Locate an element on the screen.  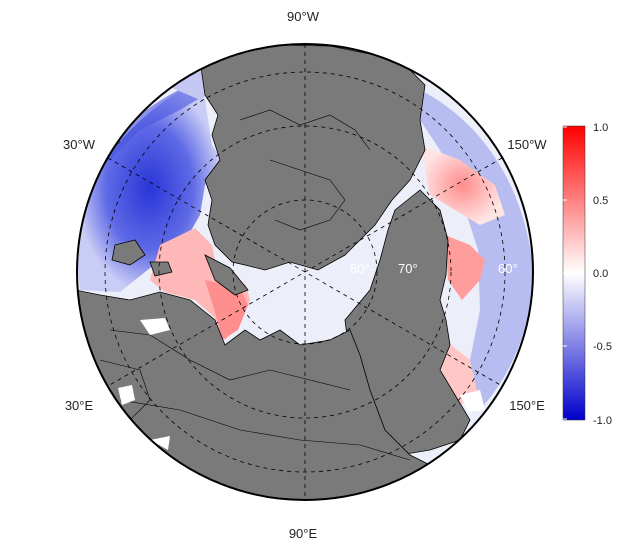
longitude-label-bottom: 90°E is located at coordinates (303, 533).